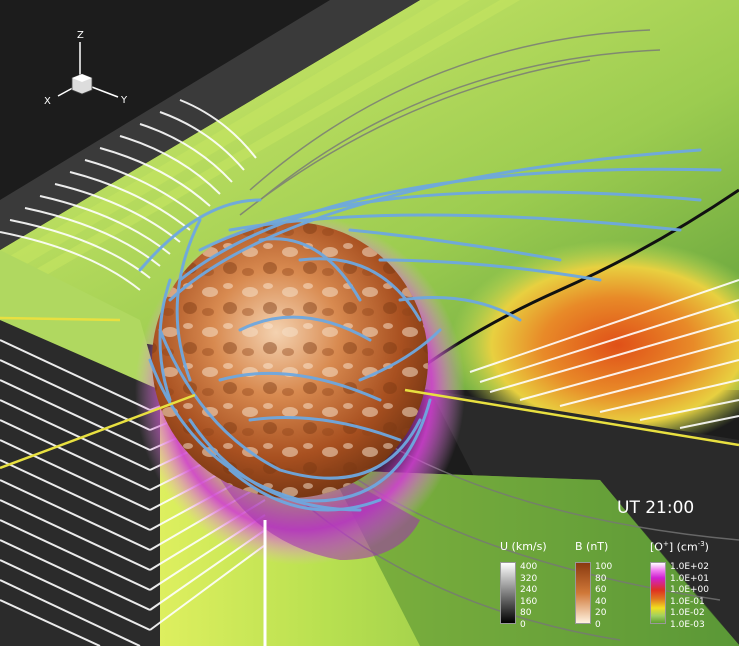 The width and height of the screenshot is (739, 646). I want to click on legend-field-colorbar, so click(583, 593).